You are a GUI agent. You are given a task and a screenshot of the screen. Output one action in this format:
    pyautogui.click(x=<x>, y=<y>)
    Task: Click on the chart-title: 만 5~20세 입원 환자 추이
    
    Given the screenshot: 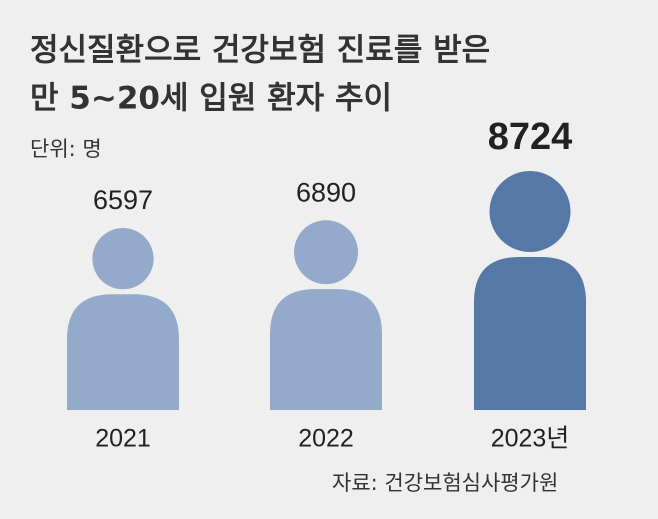 What is the action you would take?
    pyautogui.click(x=211, y=99)
    